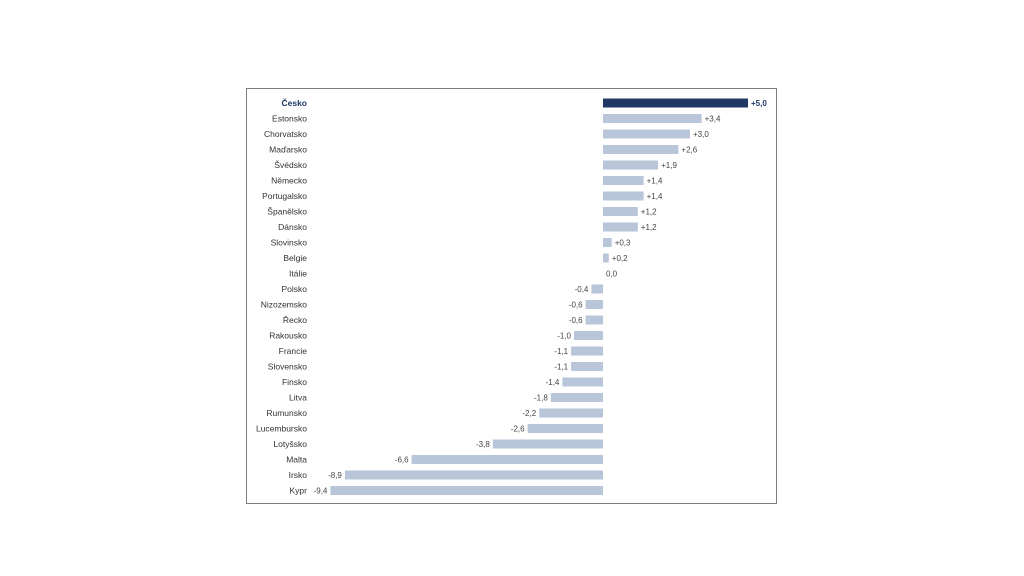 Image resolution: width=1024 pixels, height=576 pixels. What do you see at coordinates (335, 475) in the screenshot?
I see `value-label: -8,9` at bounding box center [335, 475].